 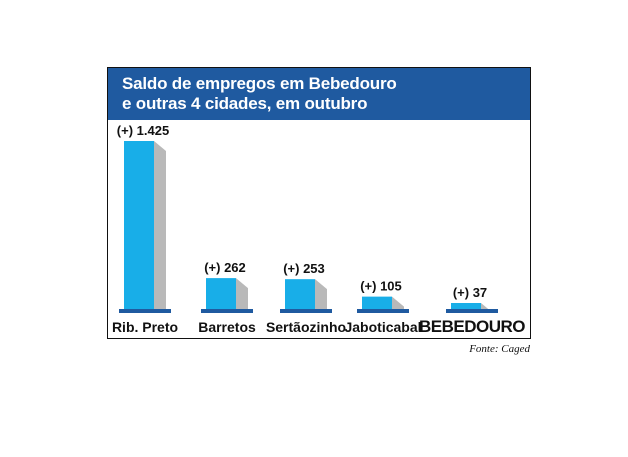 I want to click on category-label-3: Jaboticabal, so click(x=382, y=327).